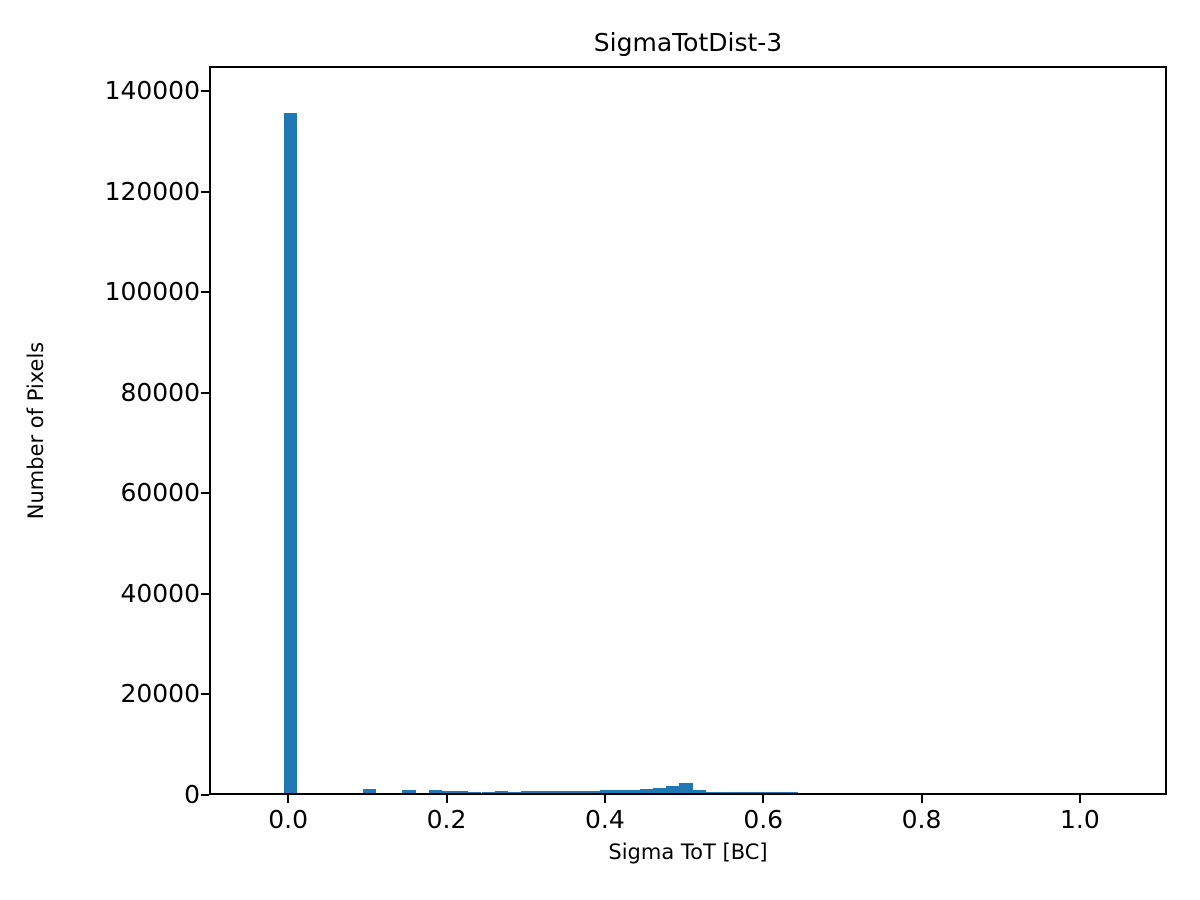  Describe the element at coordinates (160, 593) in the screenshot. I see `y-tick-label: 40000` at that location.